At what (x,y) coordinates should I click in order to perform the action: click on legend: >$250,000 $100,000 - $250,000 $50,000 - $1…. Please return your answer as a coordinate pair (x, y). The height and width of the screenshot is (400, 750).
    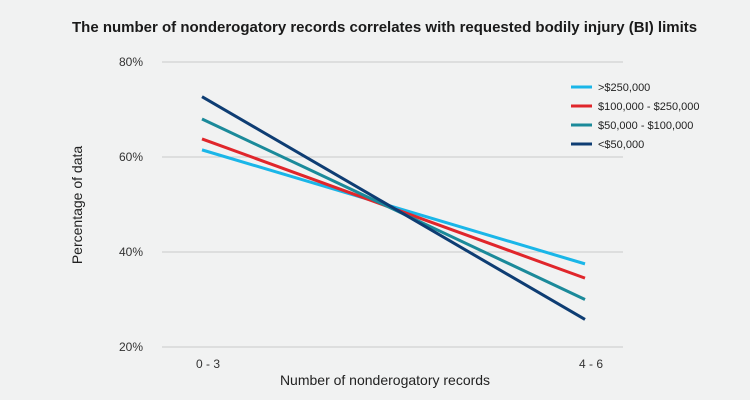
    Looking at the image, I should click on (635, 116).